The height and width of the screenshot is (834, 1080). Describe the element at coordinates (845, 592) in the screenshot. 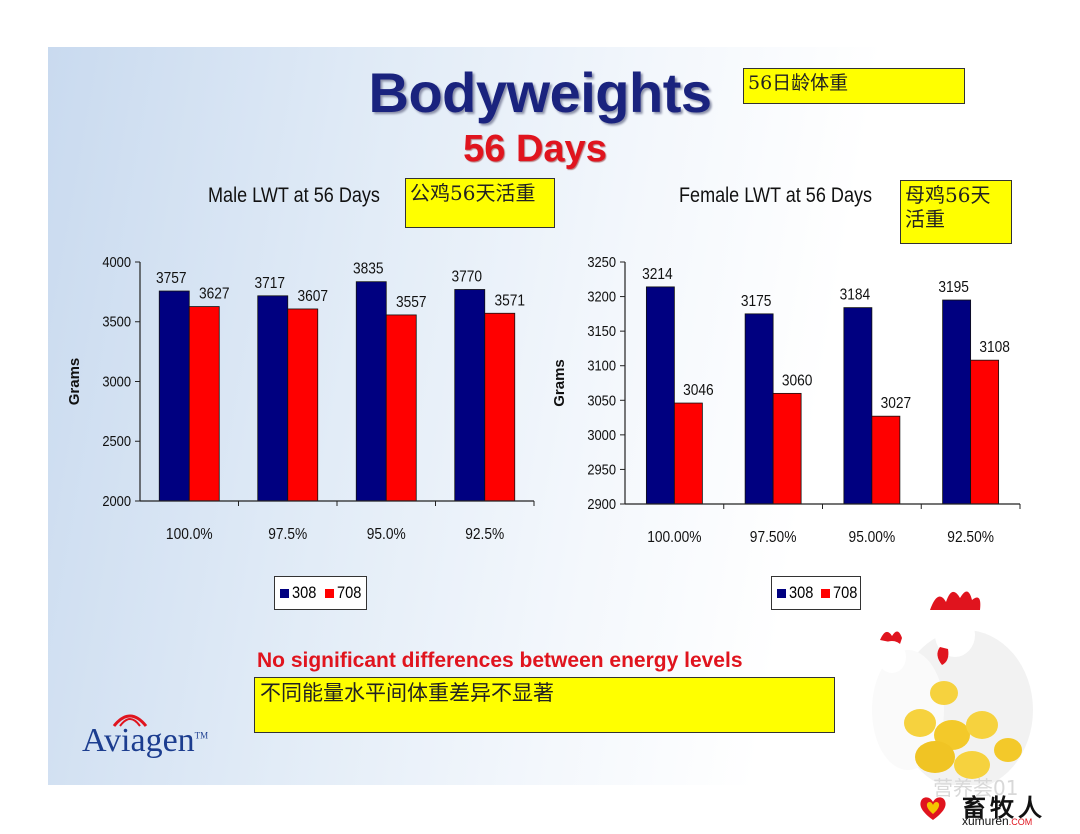

I see `female-legend-label-708: 708` at that location.